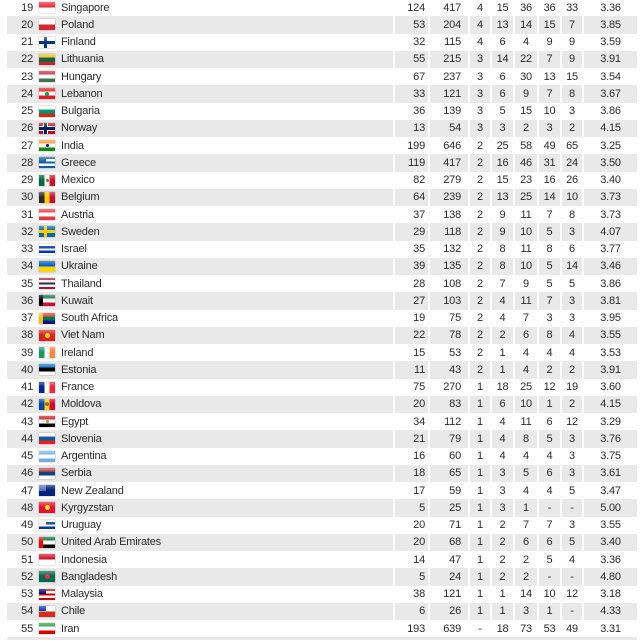 This screenshot has width=640, height=640. Describe the element at coordinates (571, 508) in the screenshot. I see `stat-cell: -` at that location.